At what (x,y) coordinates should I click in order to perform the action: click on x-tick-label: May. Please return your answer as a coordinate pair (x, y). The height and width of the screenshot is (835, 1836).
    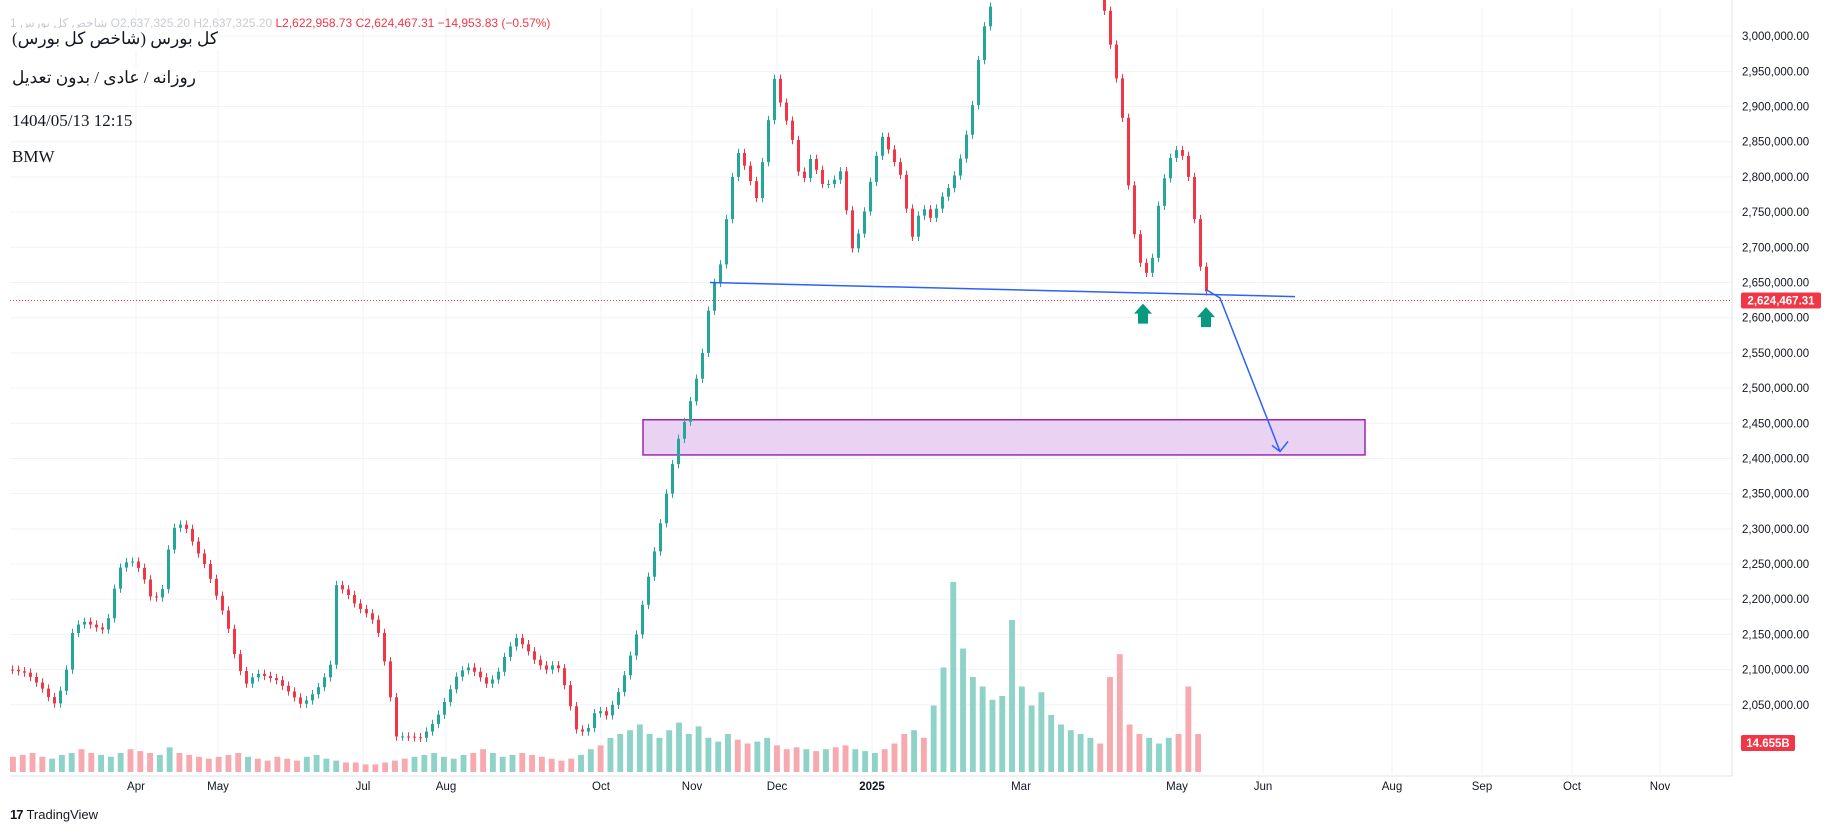
    Looking at the image, I should click on (218, 787).